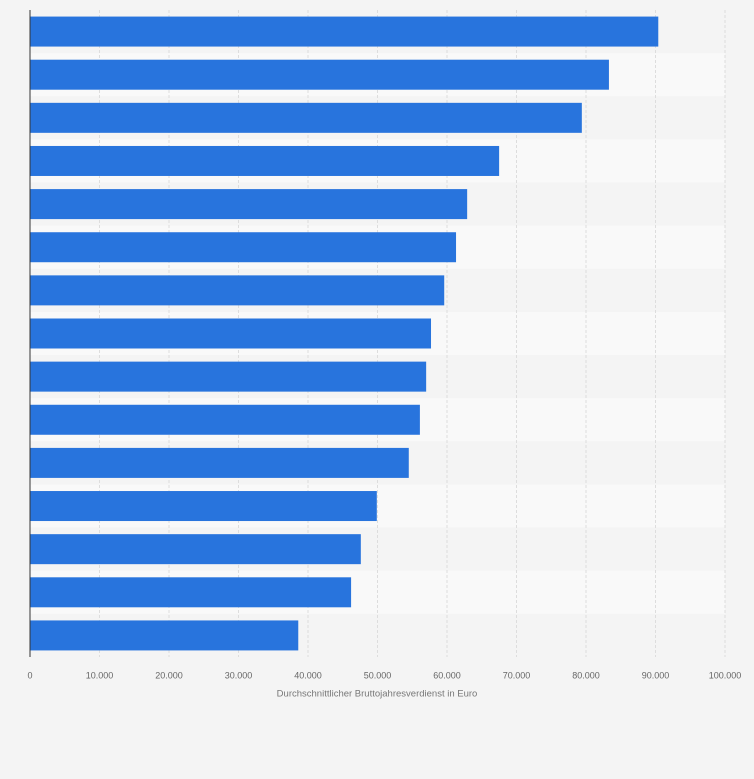 The width and height of the screenshot is (754, 779). Describe the element at coordinates (447, 675) in the screenshot. I see `x-tick-label: 60.000` at that location.